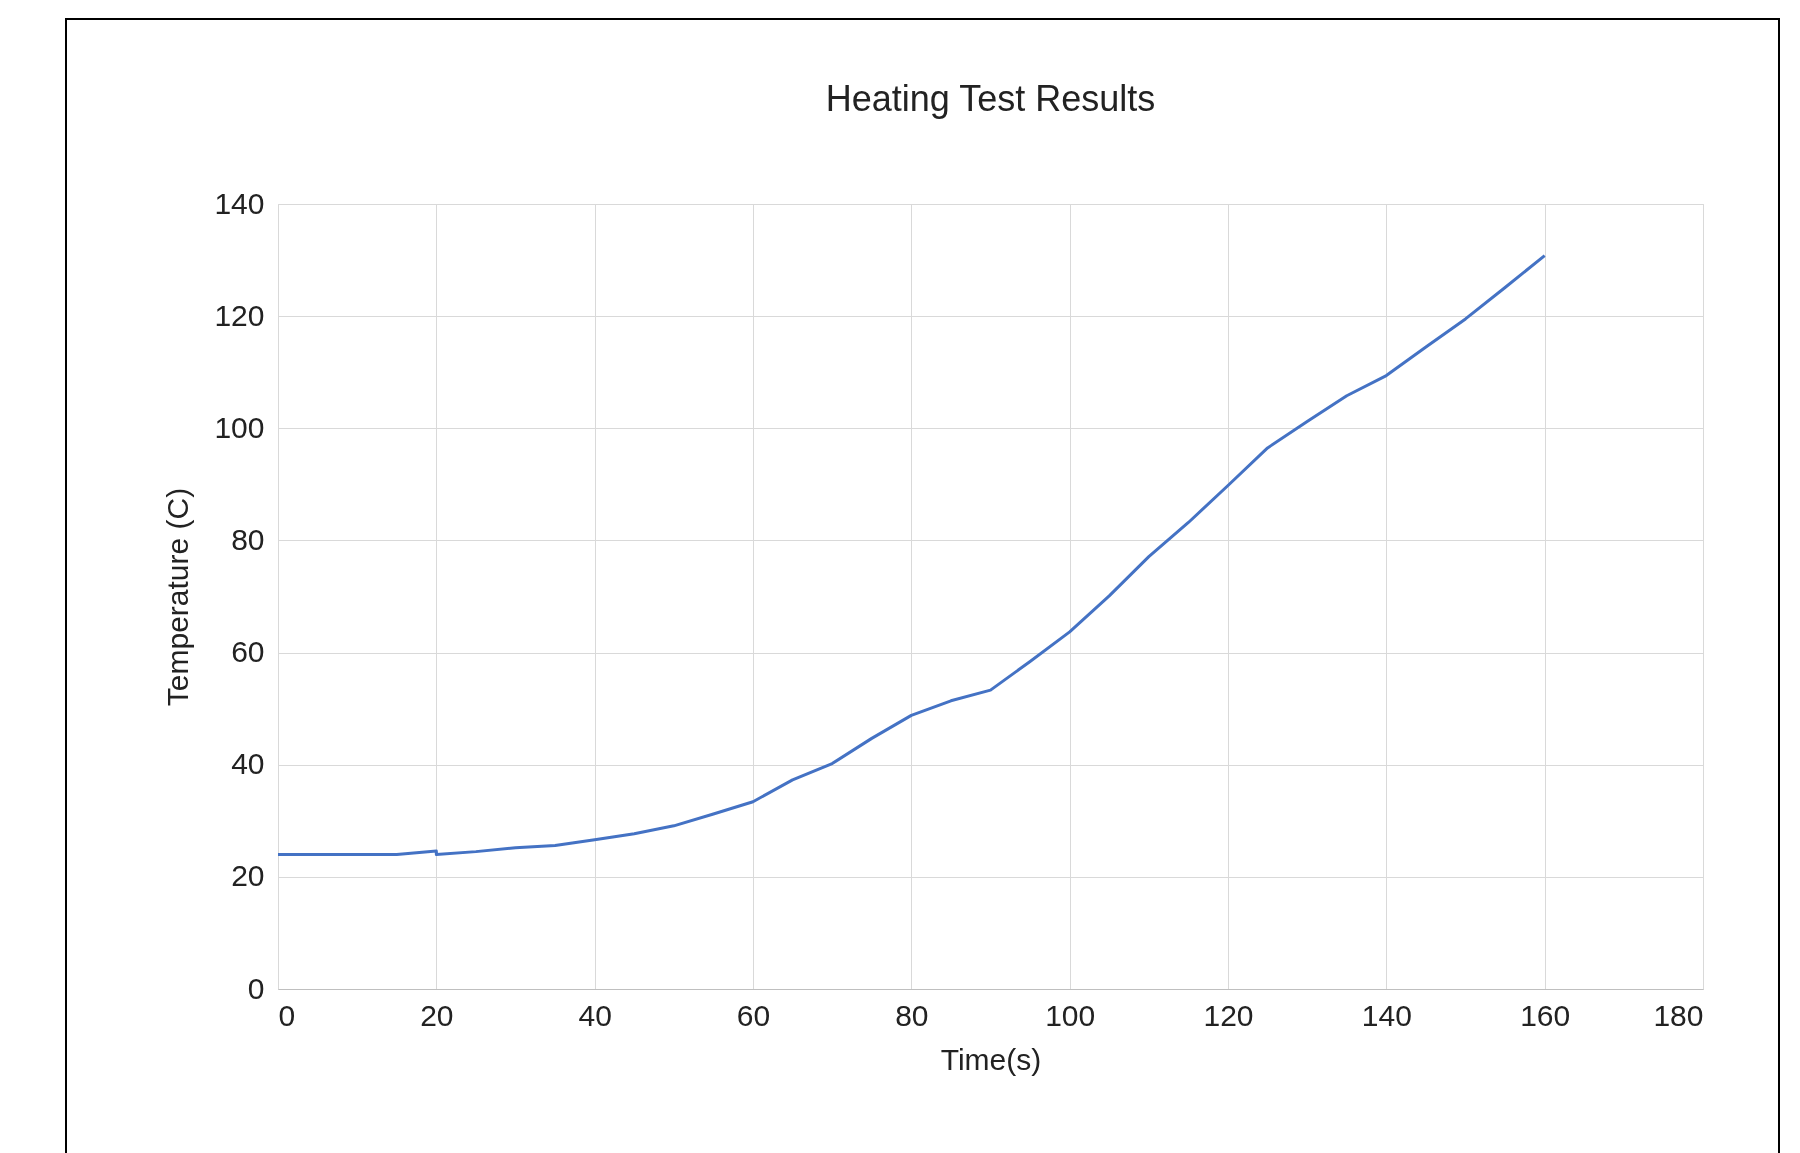 The image size is (1800, 1153). I want to click on y-tick-label: 100, so click(239, 427).